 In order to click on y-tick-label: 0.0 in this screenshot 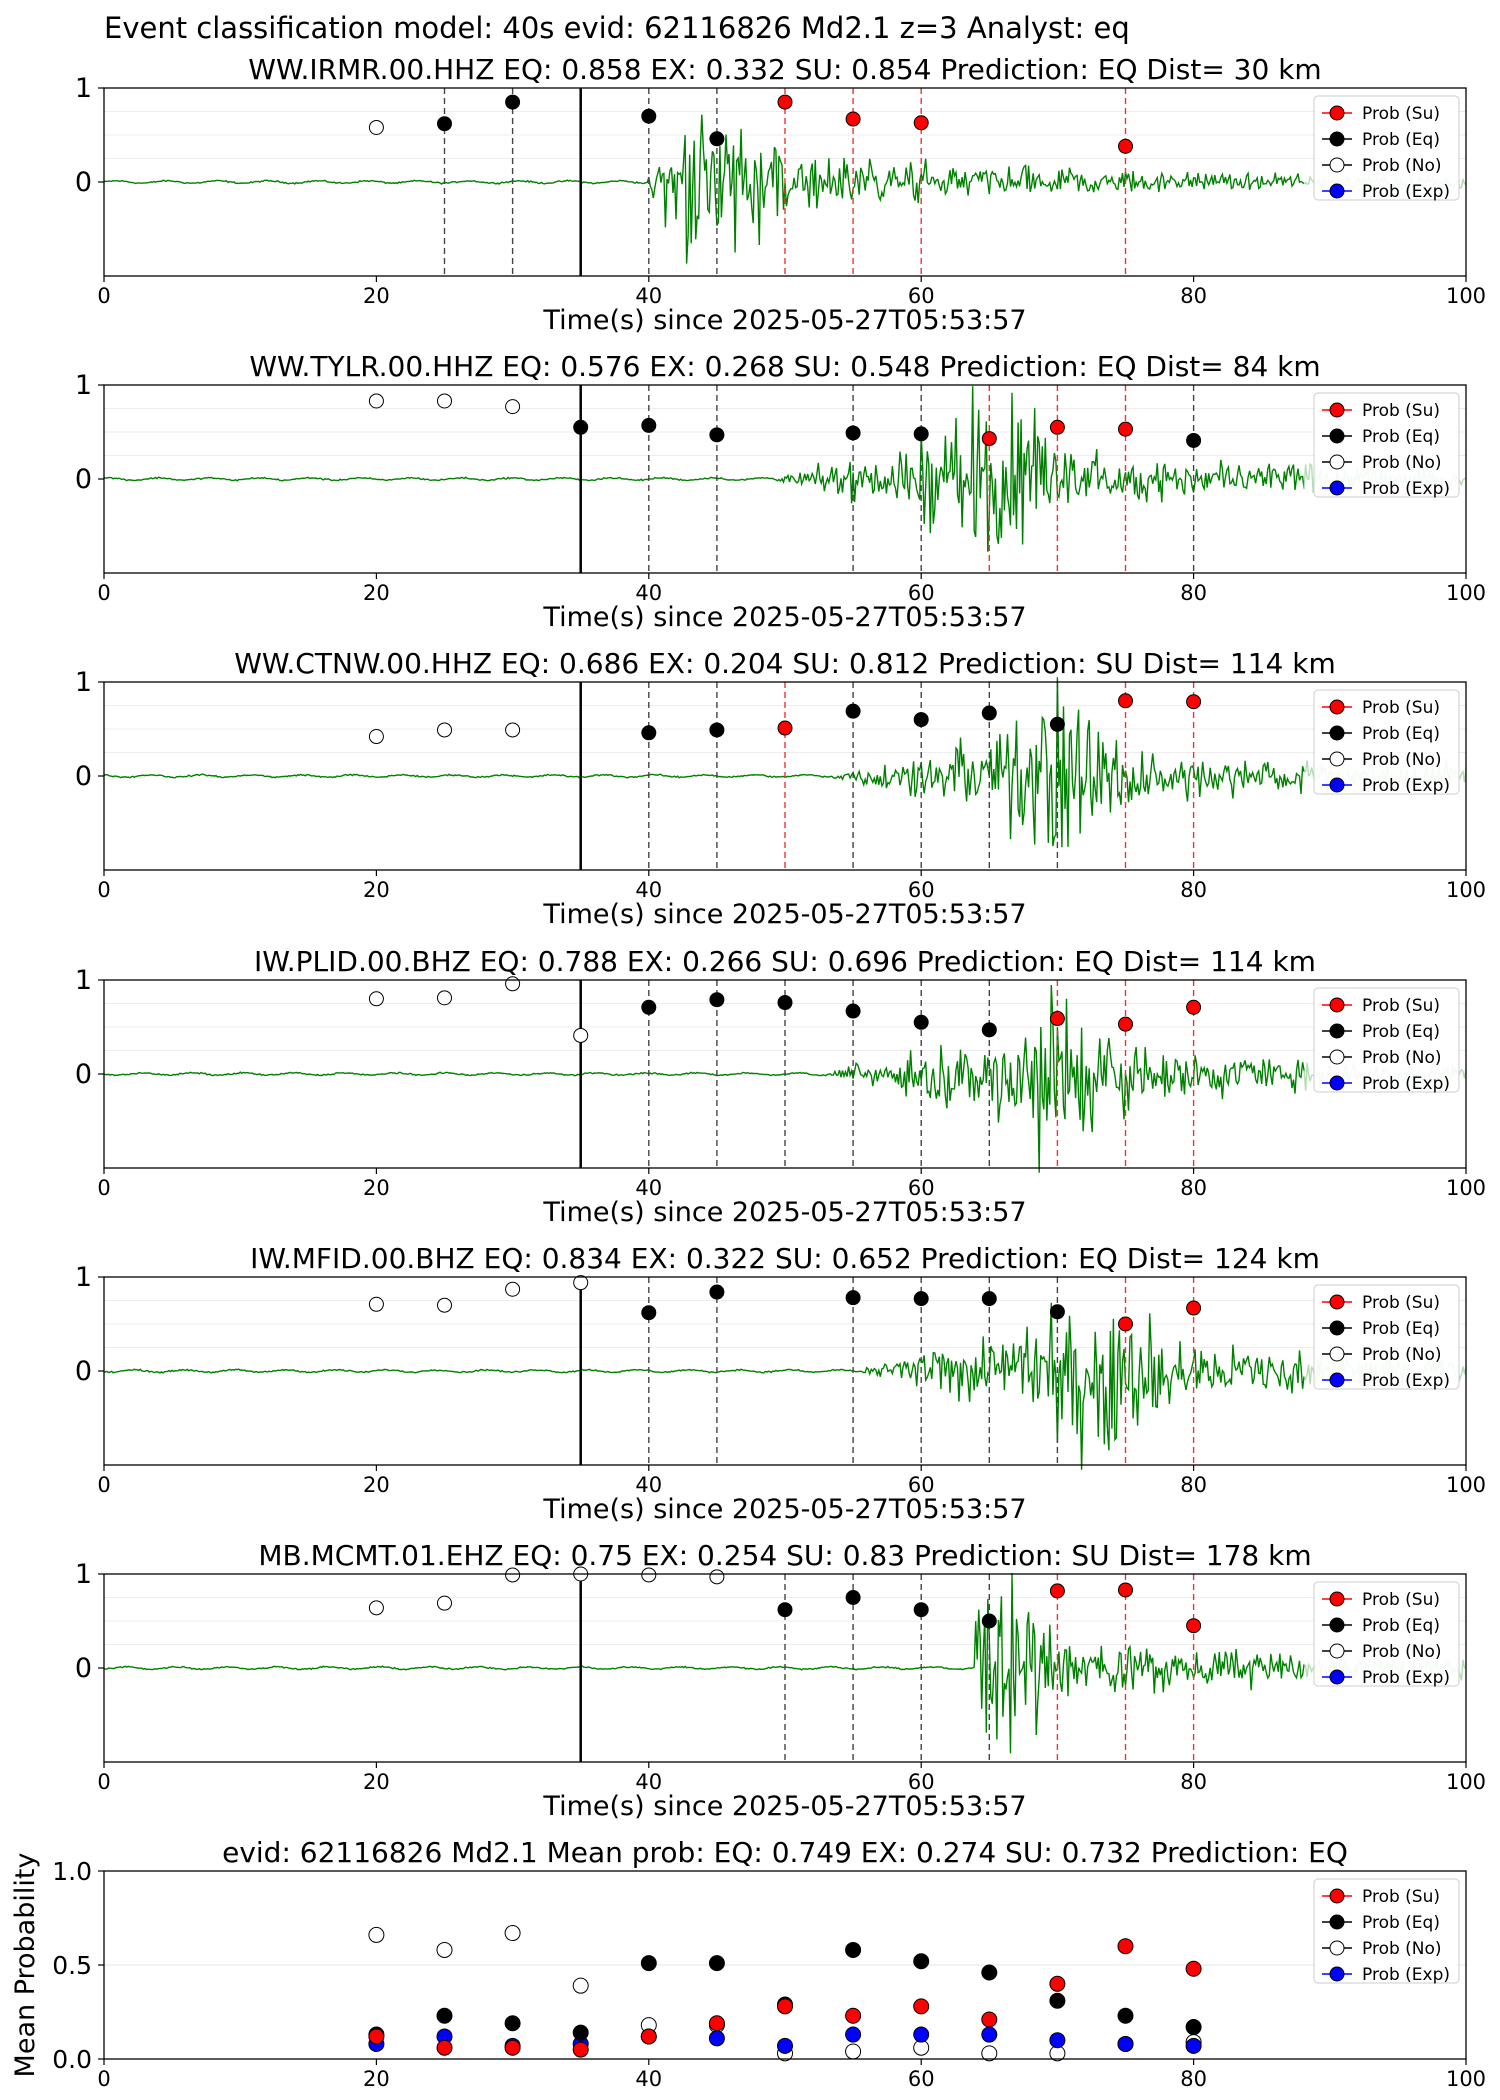, I will do `click(72, 2059)`.